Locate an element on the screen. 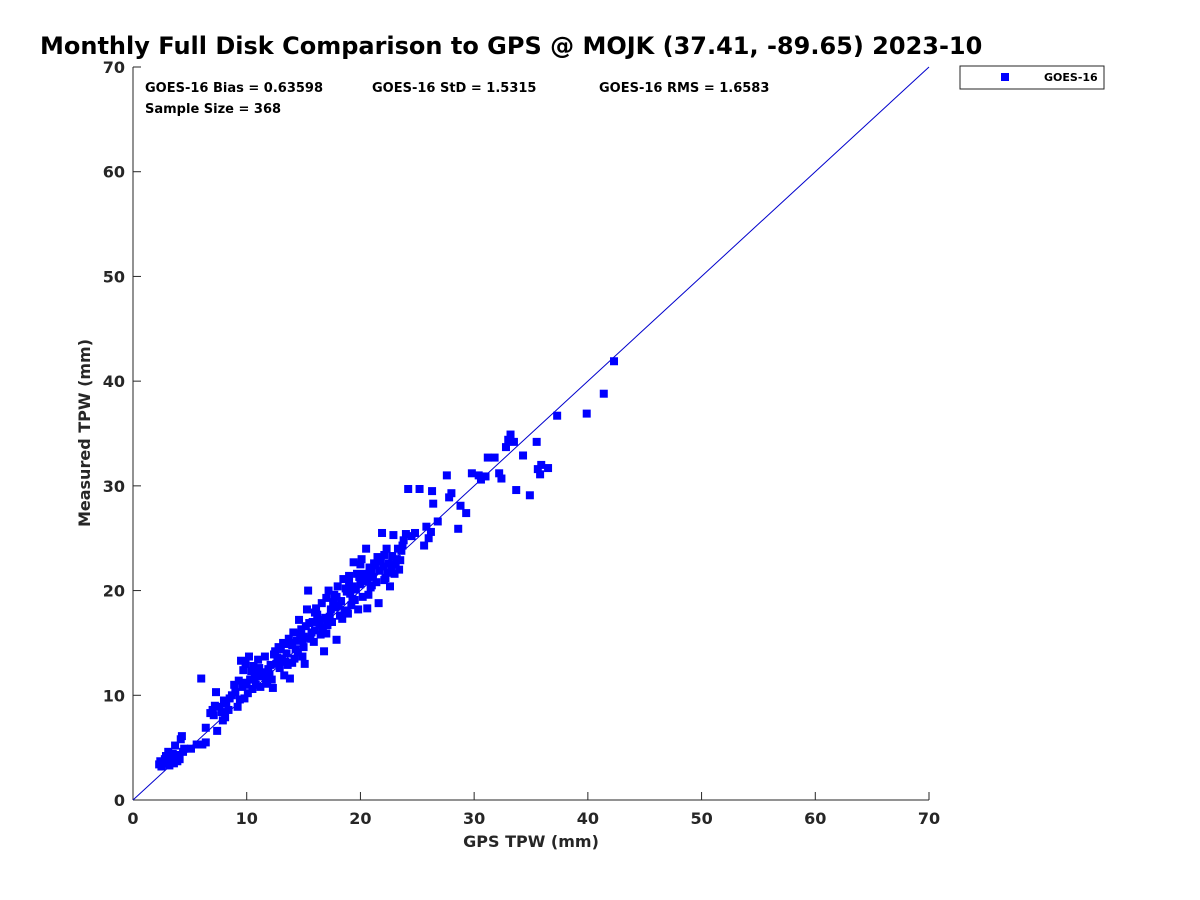 This screenshot has width=1200, height=900. legend-marker is located at coordinates (1005, 77).